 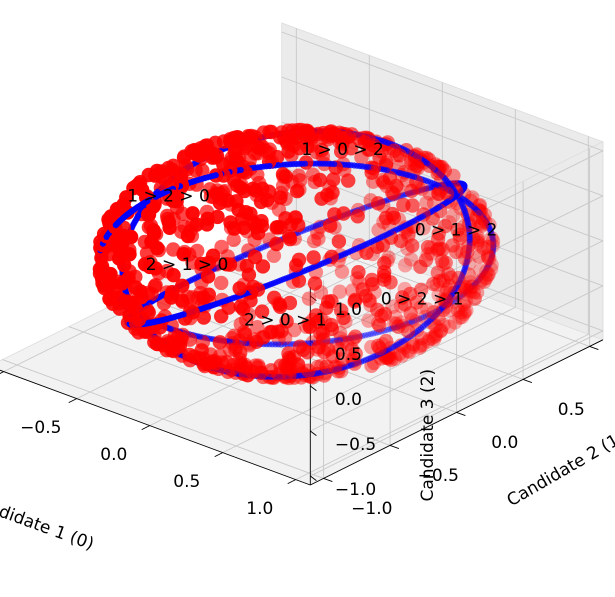 I want to click on ranking-annotation: 0 > 1 > 2, so click(x=456, y=231).